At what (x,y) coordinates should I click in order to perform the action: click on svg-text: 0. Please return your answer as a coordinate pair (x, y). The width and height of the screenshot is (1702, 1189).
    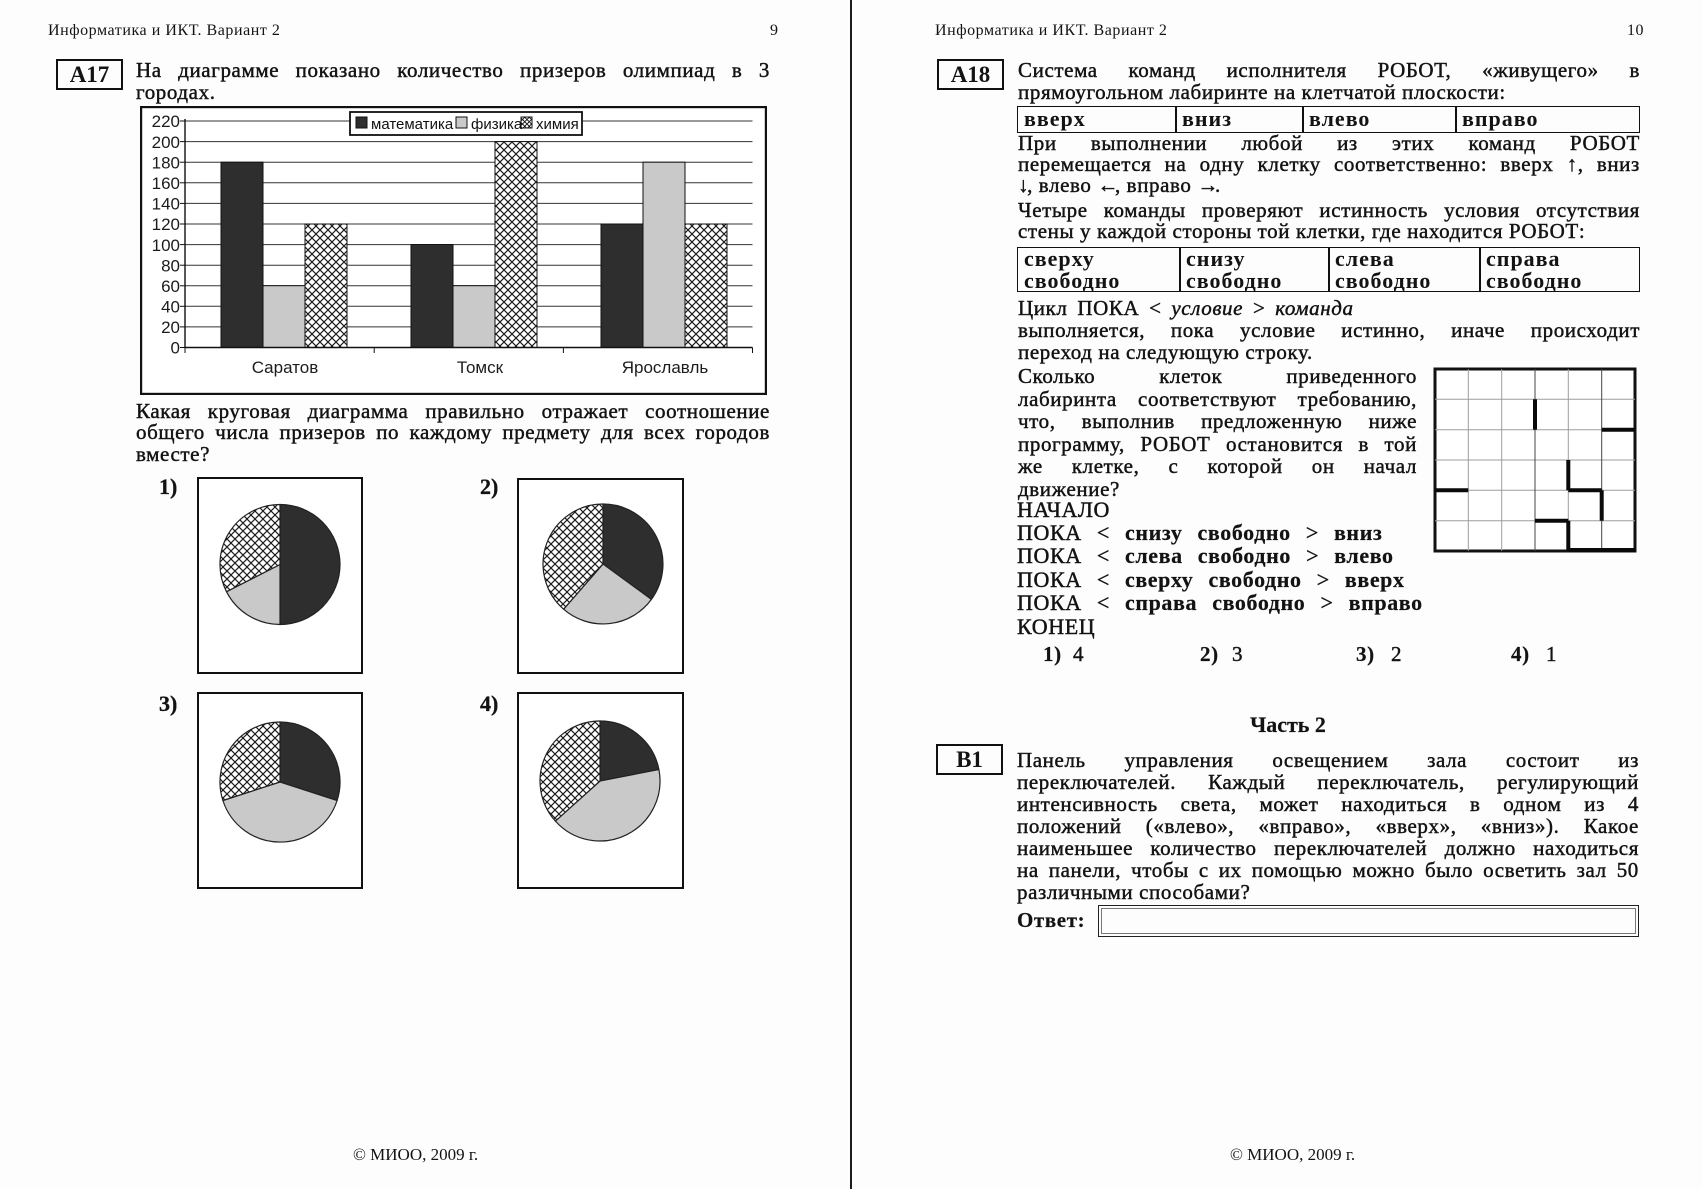
    Looking at the image, I should click on (175, 348).